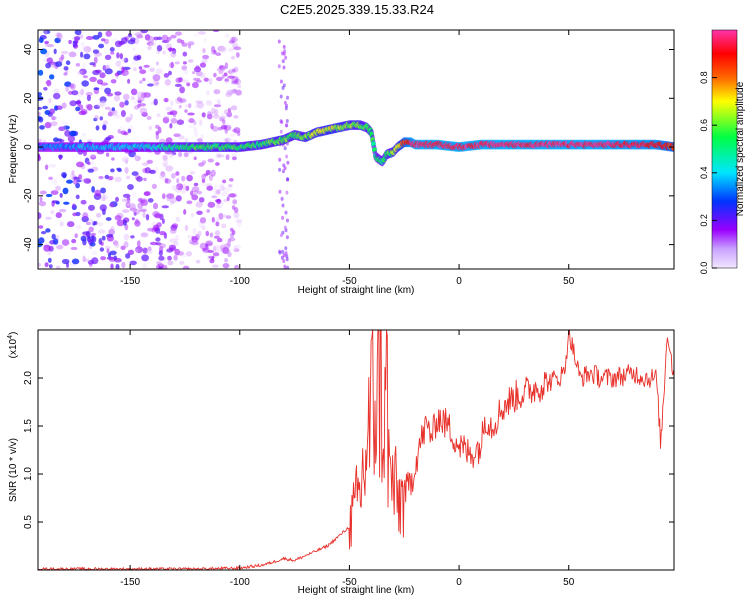  I want to click on colorbar-gradient, so click(724, 149).